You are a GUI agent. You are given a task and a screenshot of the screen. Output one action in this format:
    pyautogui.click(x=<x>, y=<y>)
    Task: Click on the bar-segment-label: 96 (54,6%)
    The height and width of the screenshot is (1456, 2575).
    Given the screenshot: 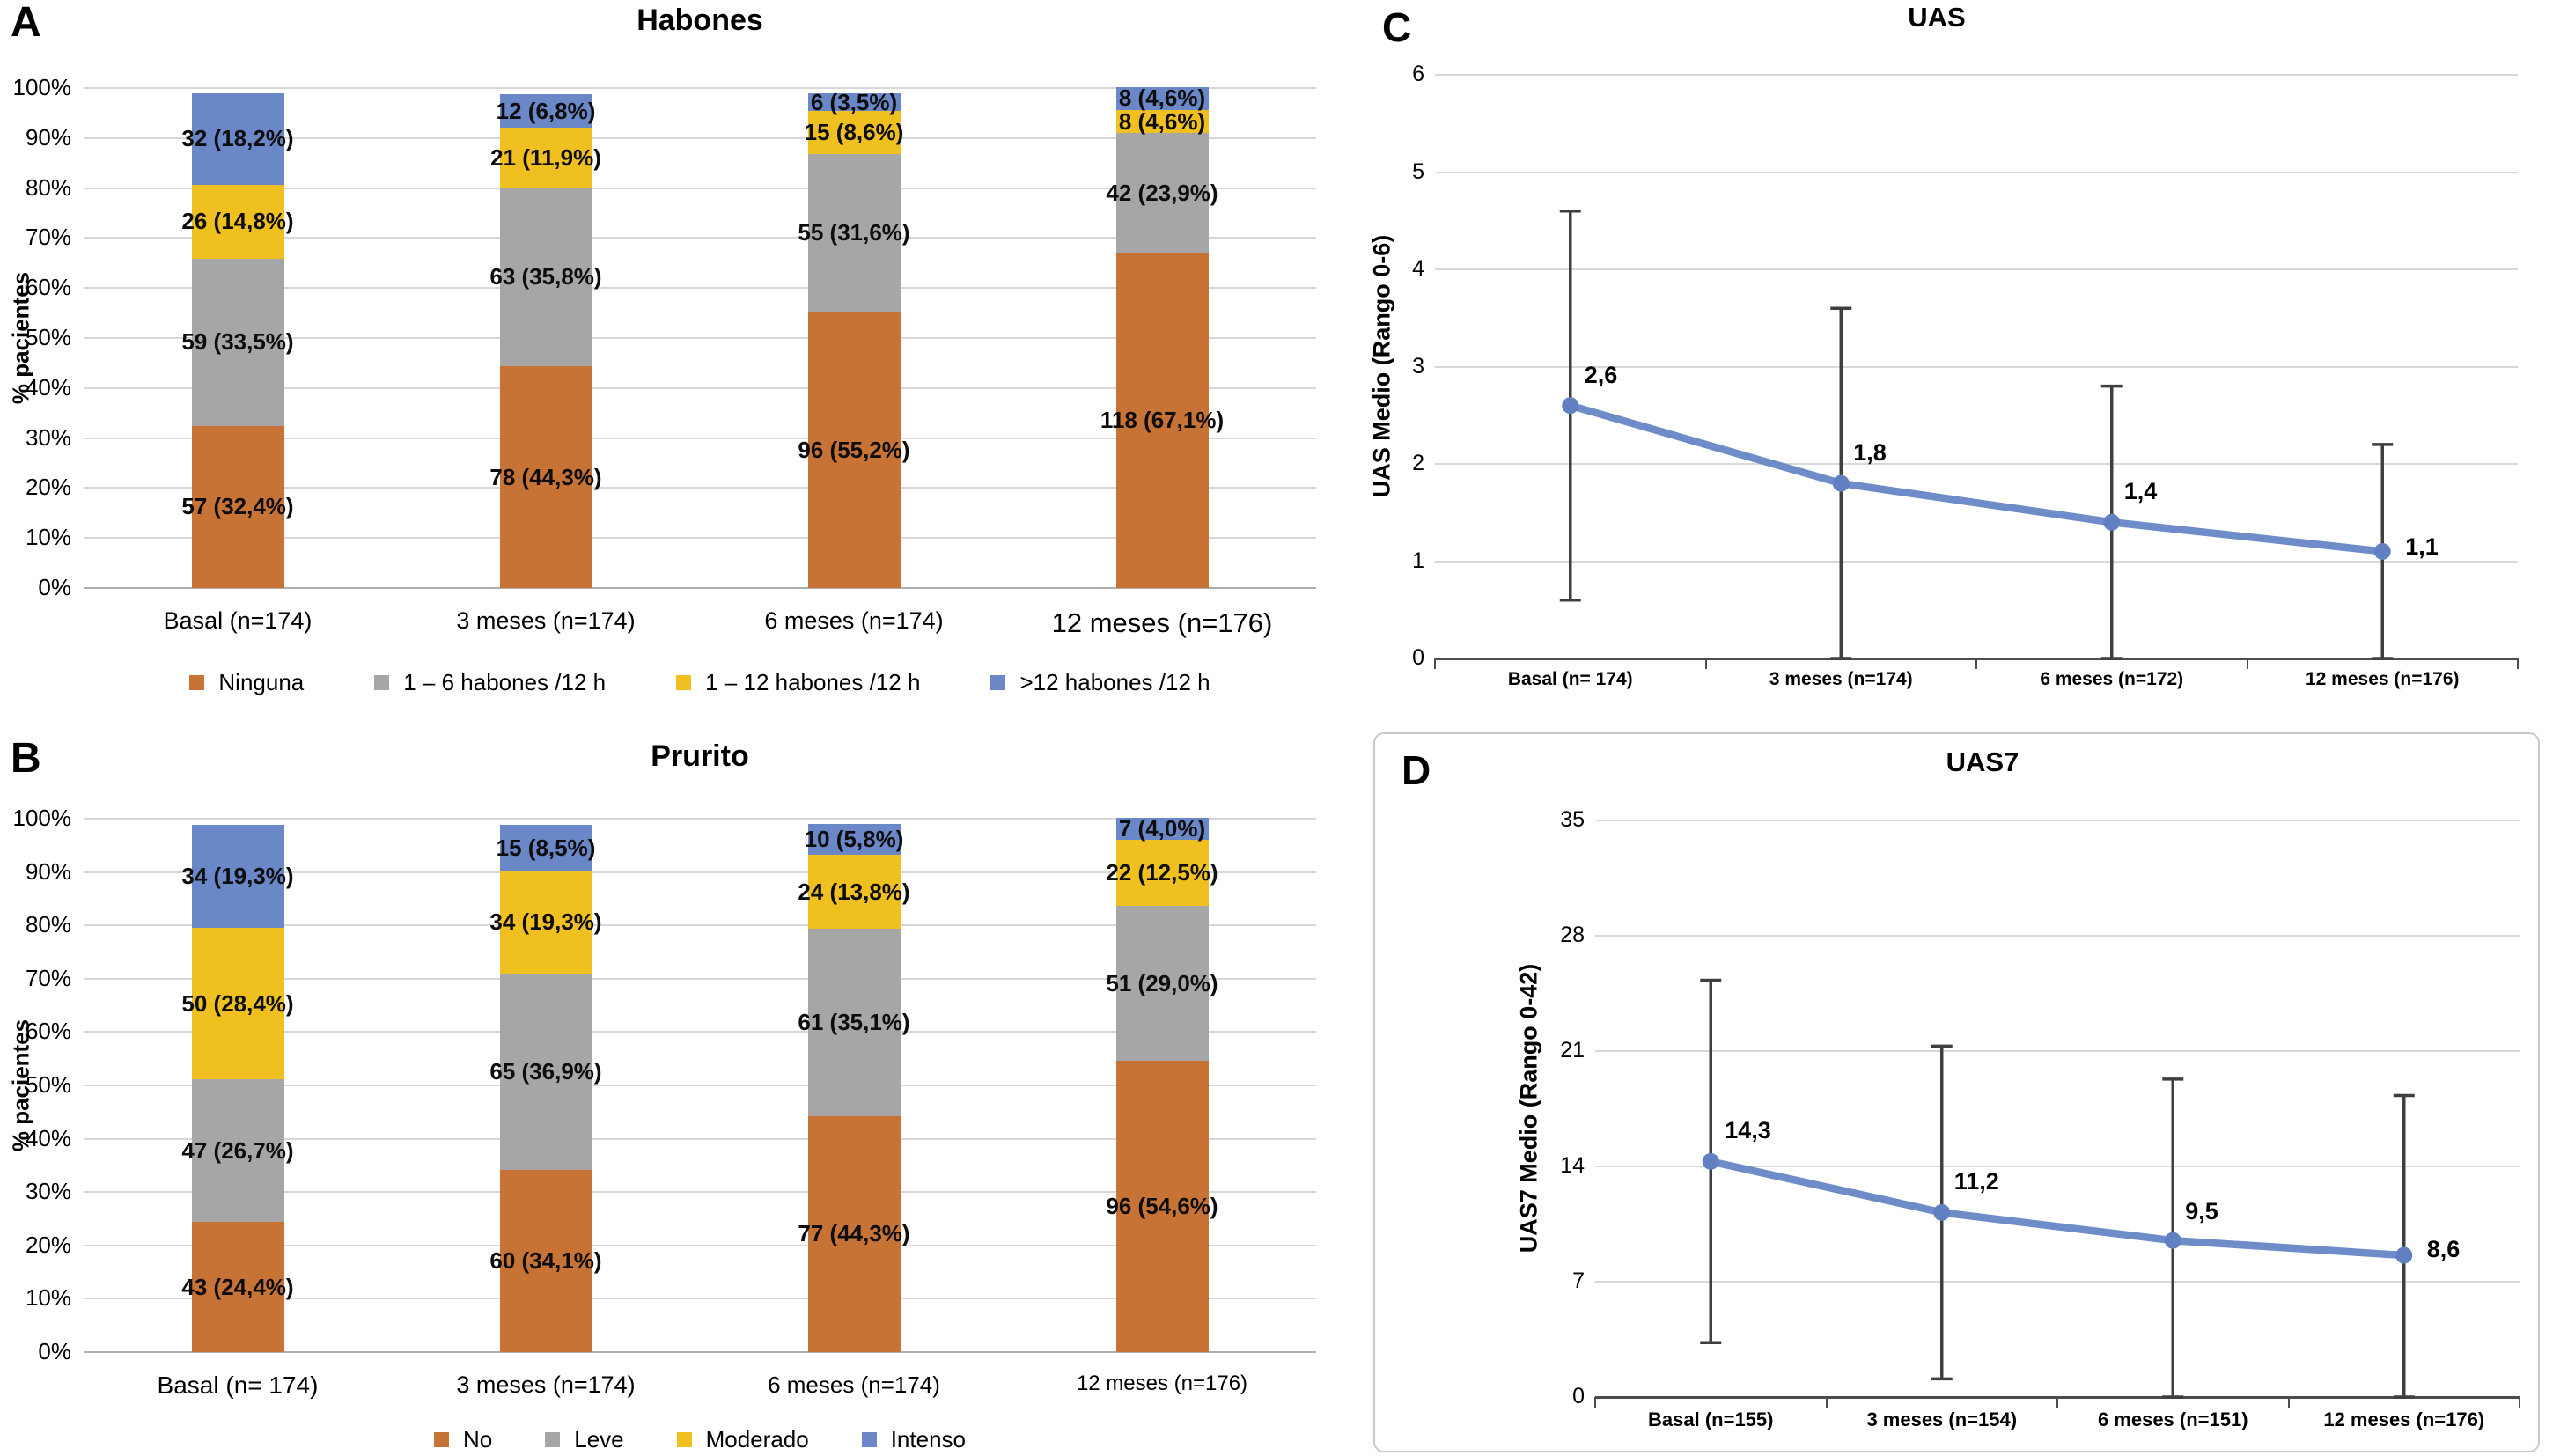 What is the action you would take?
    pyautogui.click(x=1162, y=1206)
    